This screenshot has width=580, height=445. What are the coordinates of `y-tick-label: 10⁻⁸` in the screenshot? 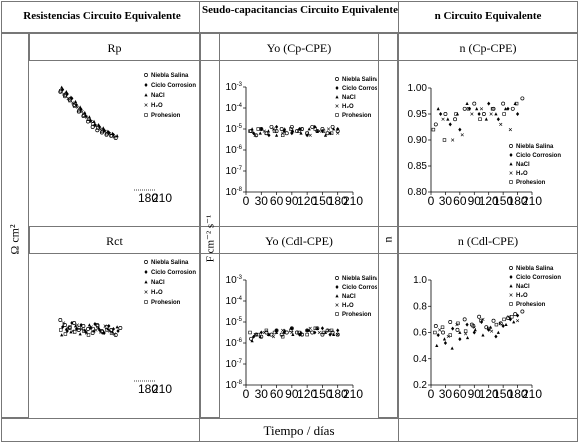 It's located at (234, 385).